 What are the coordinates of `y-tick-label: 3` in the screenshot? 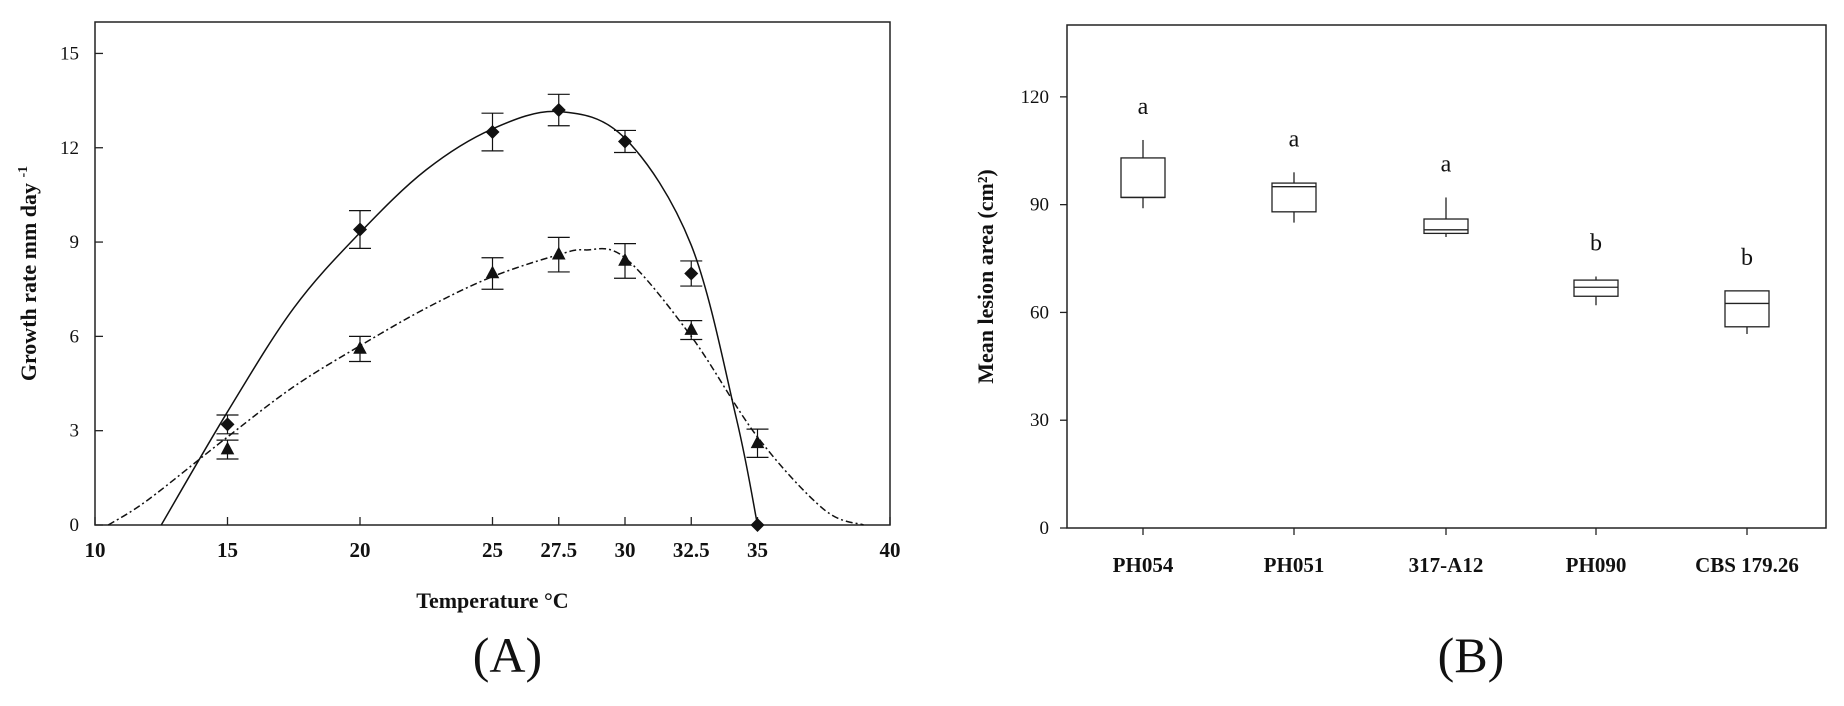 It's located at (75, 431).